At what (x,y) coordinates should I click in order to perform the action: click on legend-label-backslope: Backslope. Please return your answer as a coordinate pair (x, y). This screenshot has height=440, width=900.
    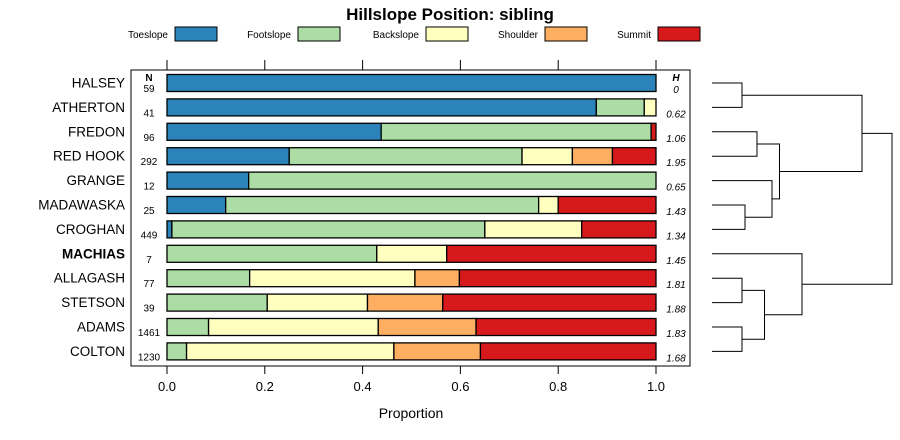
    Looking at the image, I should click on (396, 35).